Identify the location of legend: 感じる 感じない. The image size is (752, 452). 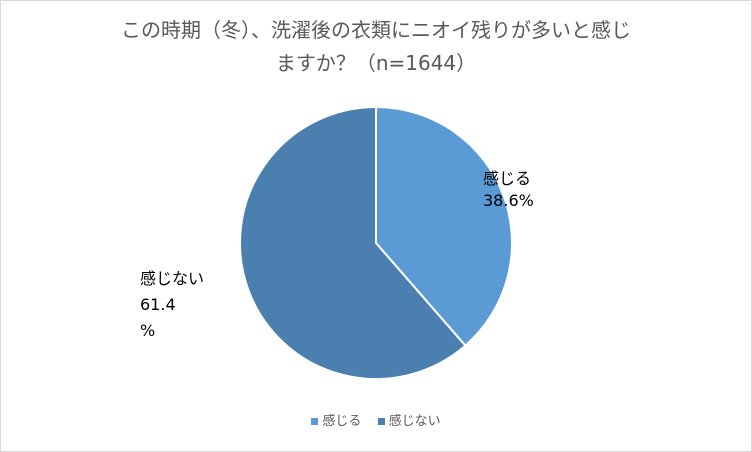
(376, 419).